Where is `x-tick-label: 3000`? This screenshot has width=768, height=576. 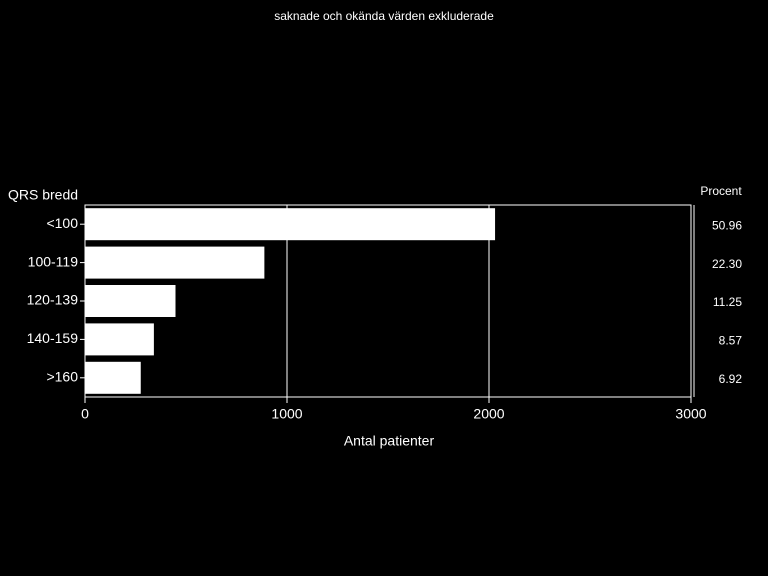
x-tick-label: 3000 is located at coordinates (690, 414).